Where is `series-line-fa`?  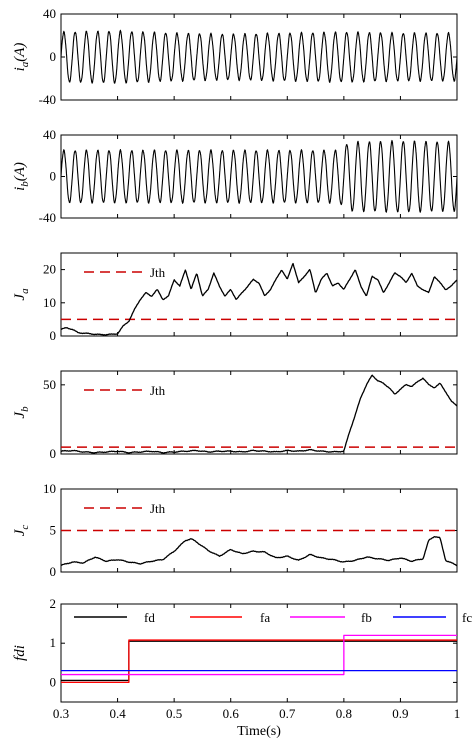
series-line-fa is located at coordinates (259, 661).